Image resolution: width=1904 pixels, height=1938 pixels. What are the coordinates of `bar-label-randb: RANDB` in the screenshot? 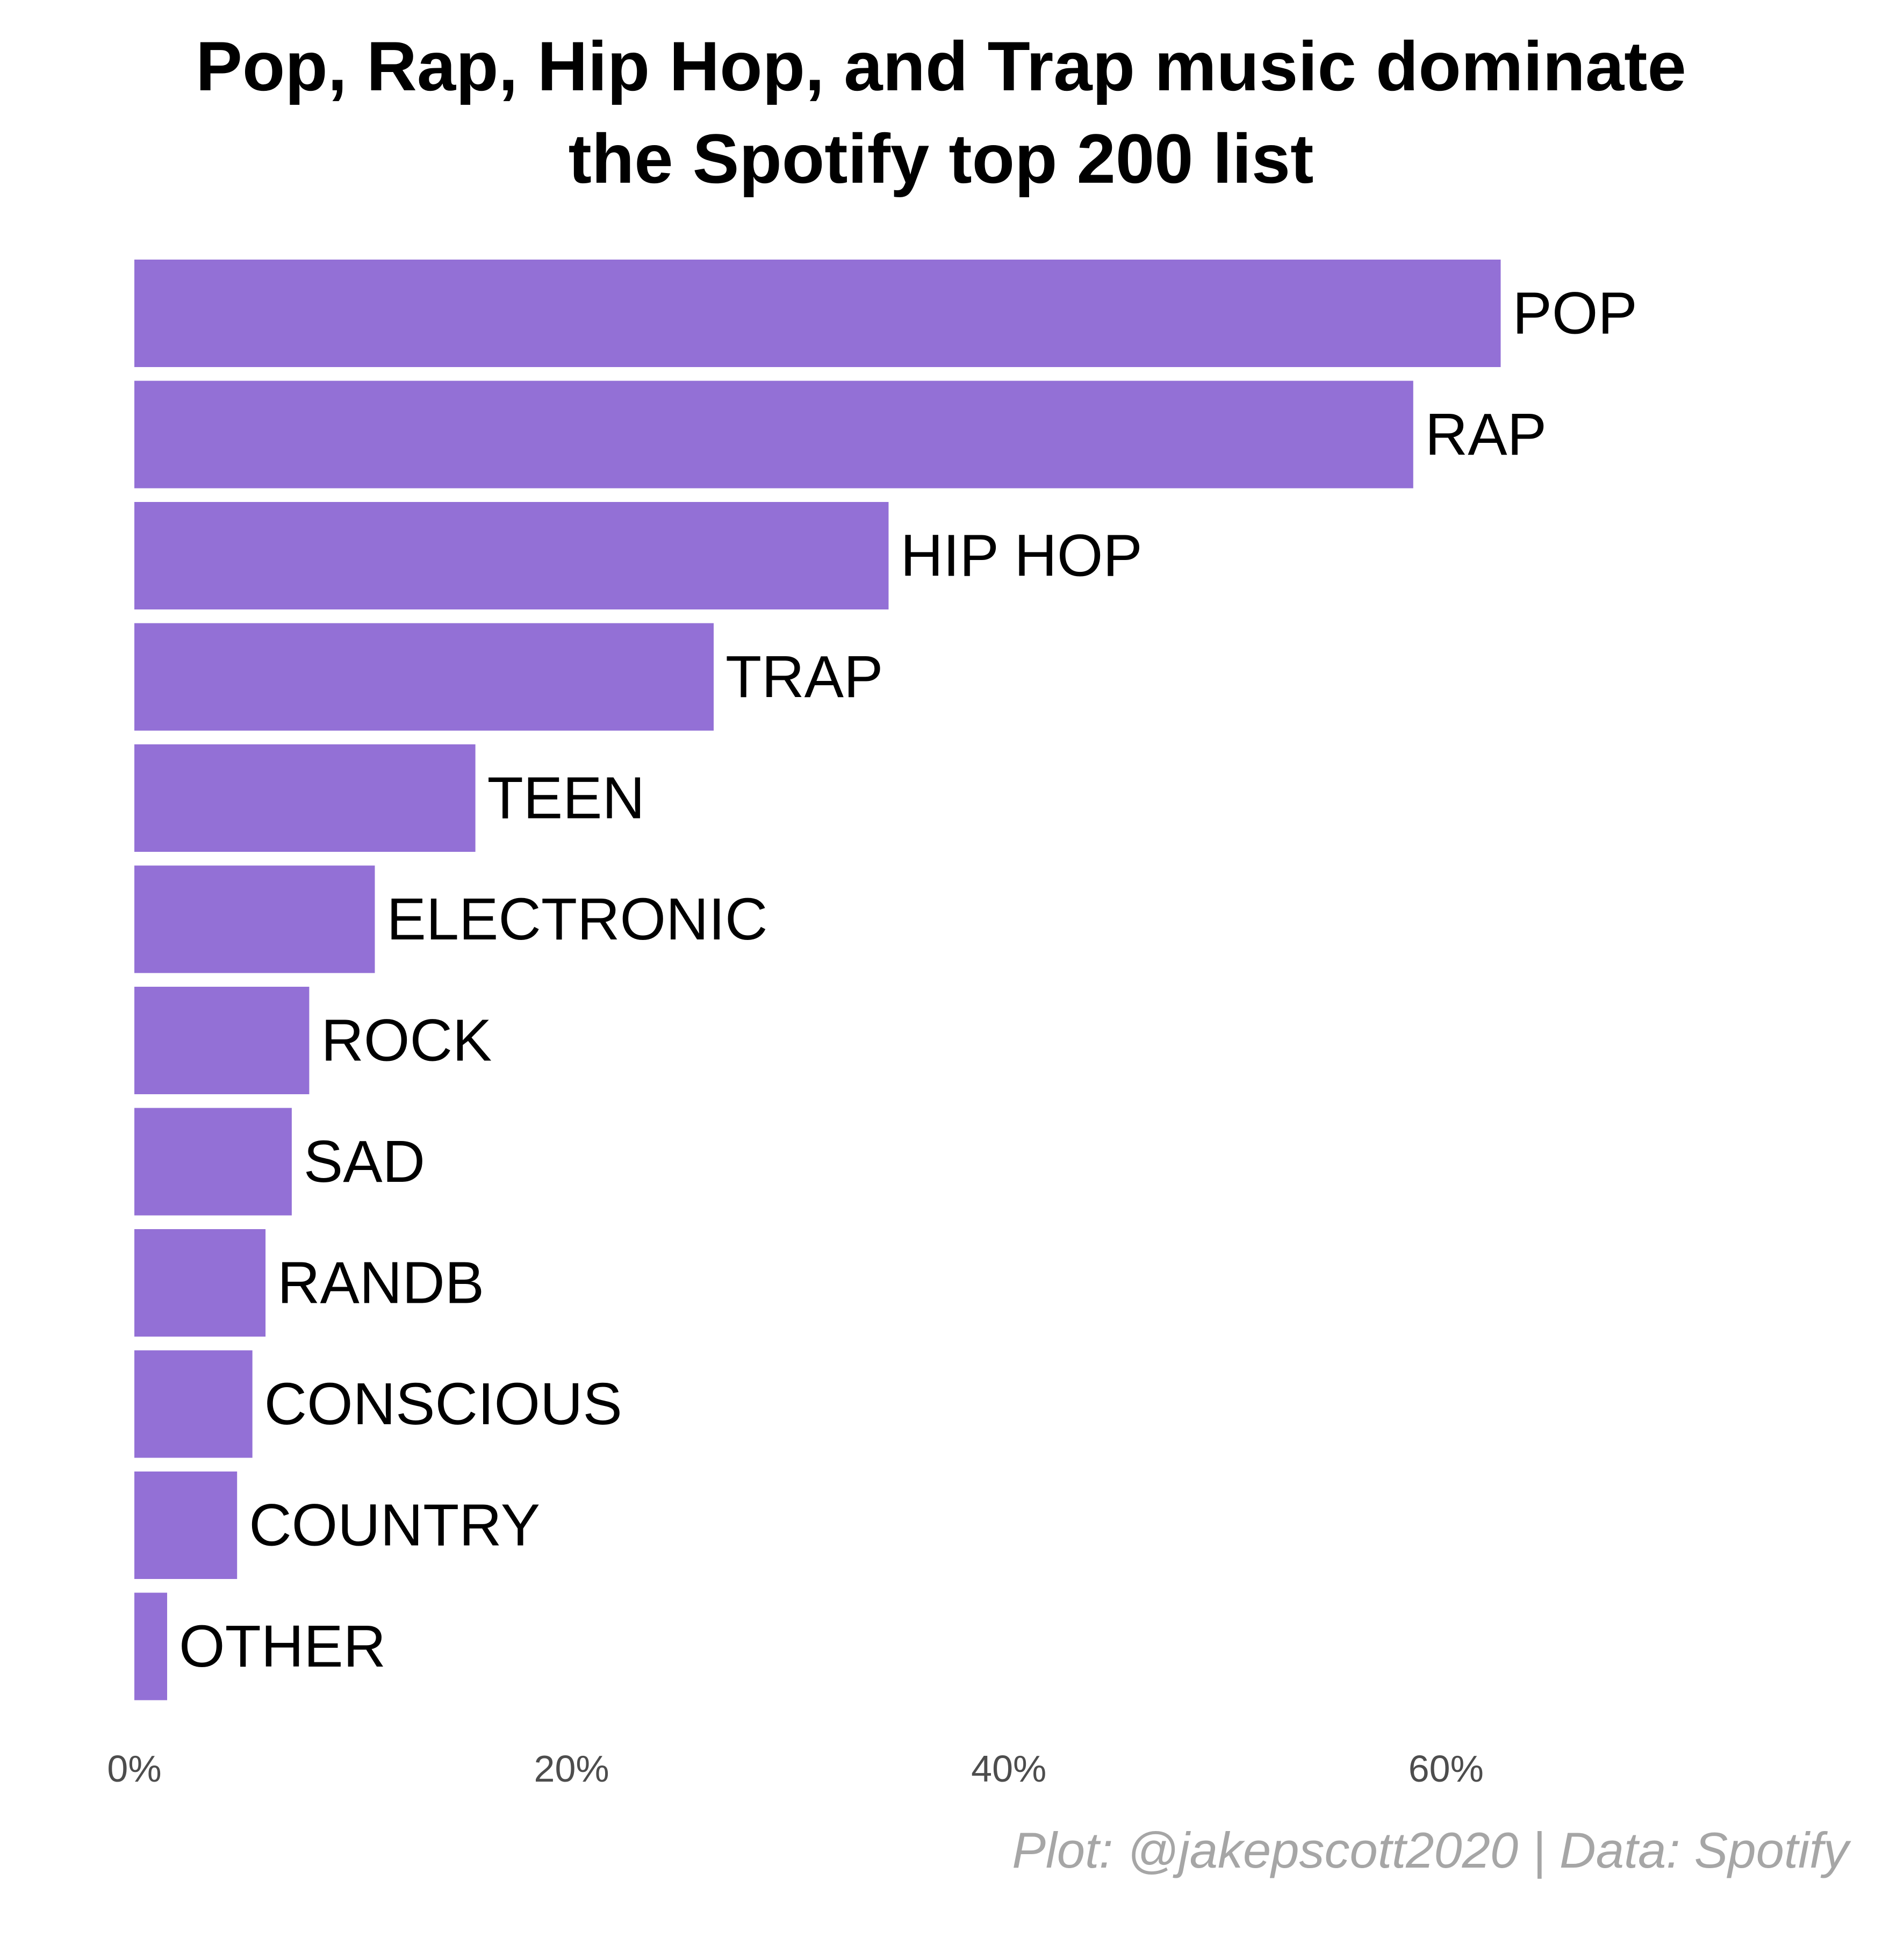 It's located at (380, 1283).